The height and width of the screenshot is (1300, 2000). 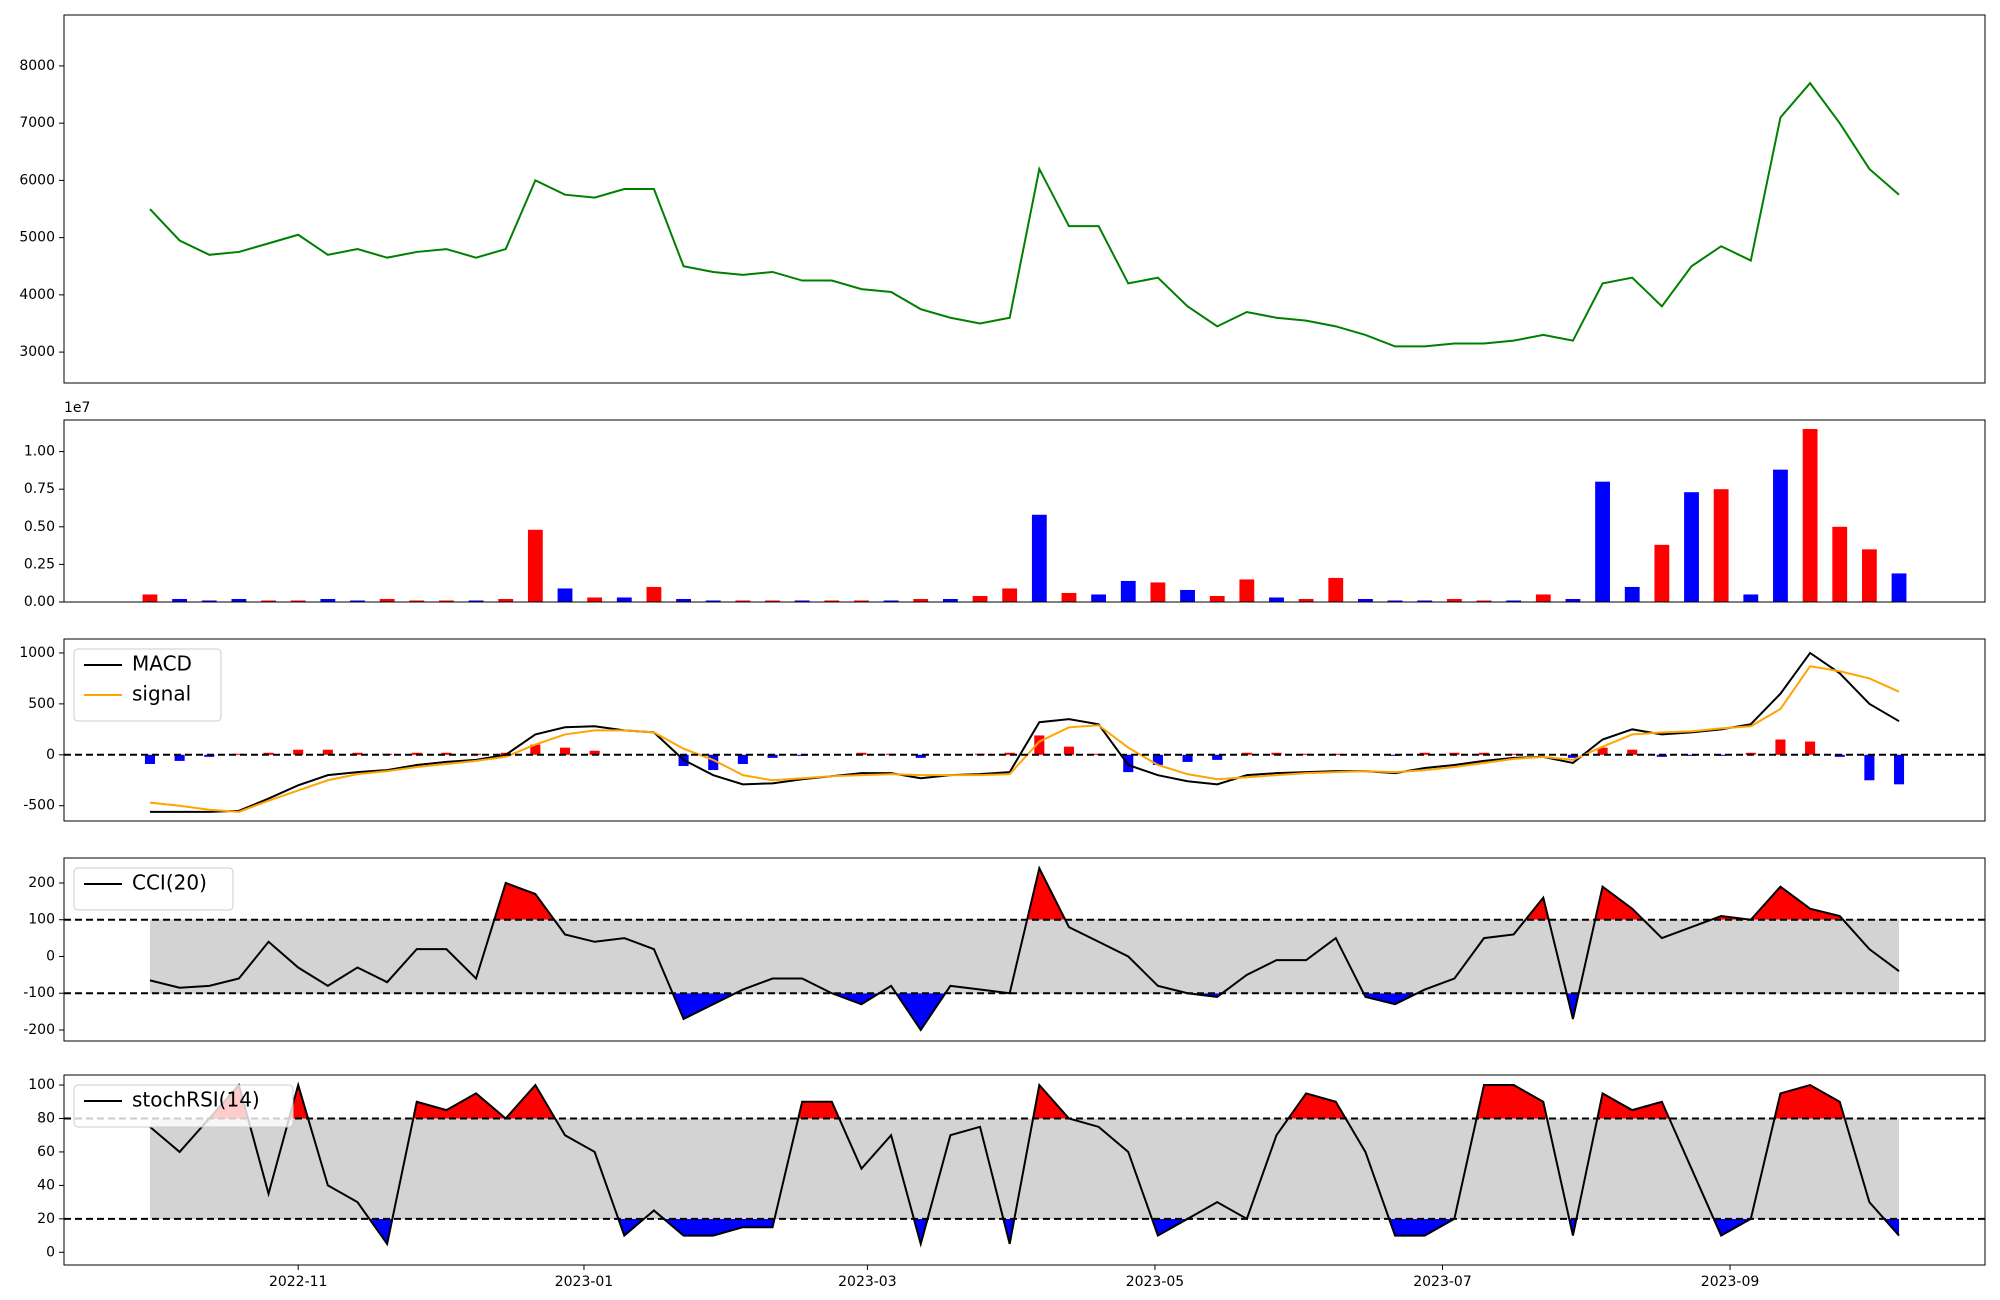 I want to click on legend-label: signal, so click(x=161, y=694).